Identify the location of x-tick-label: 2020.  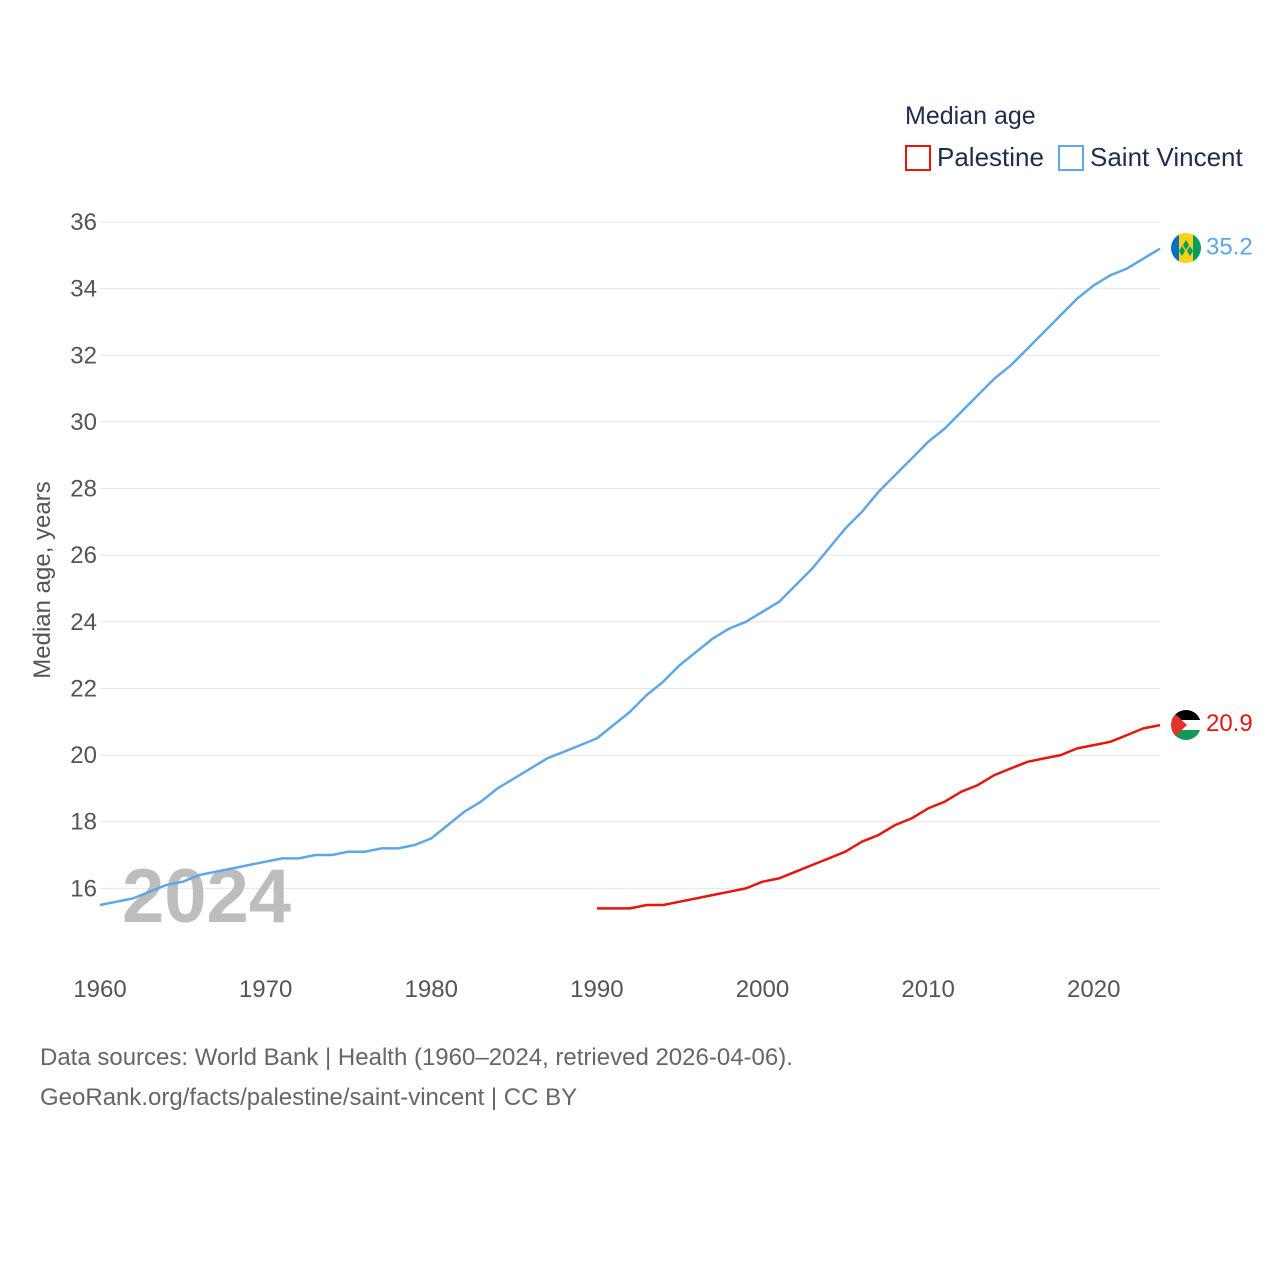
(1093, 989).